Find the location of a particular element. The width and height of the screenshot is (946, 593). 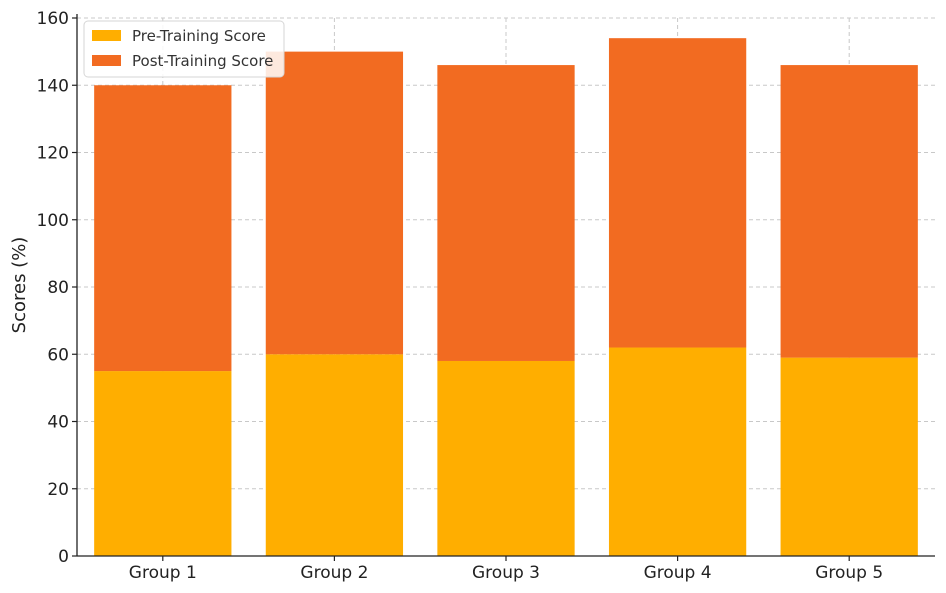

y-tick-label: 20 is located at coordinates (58, 490).